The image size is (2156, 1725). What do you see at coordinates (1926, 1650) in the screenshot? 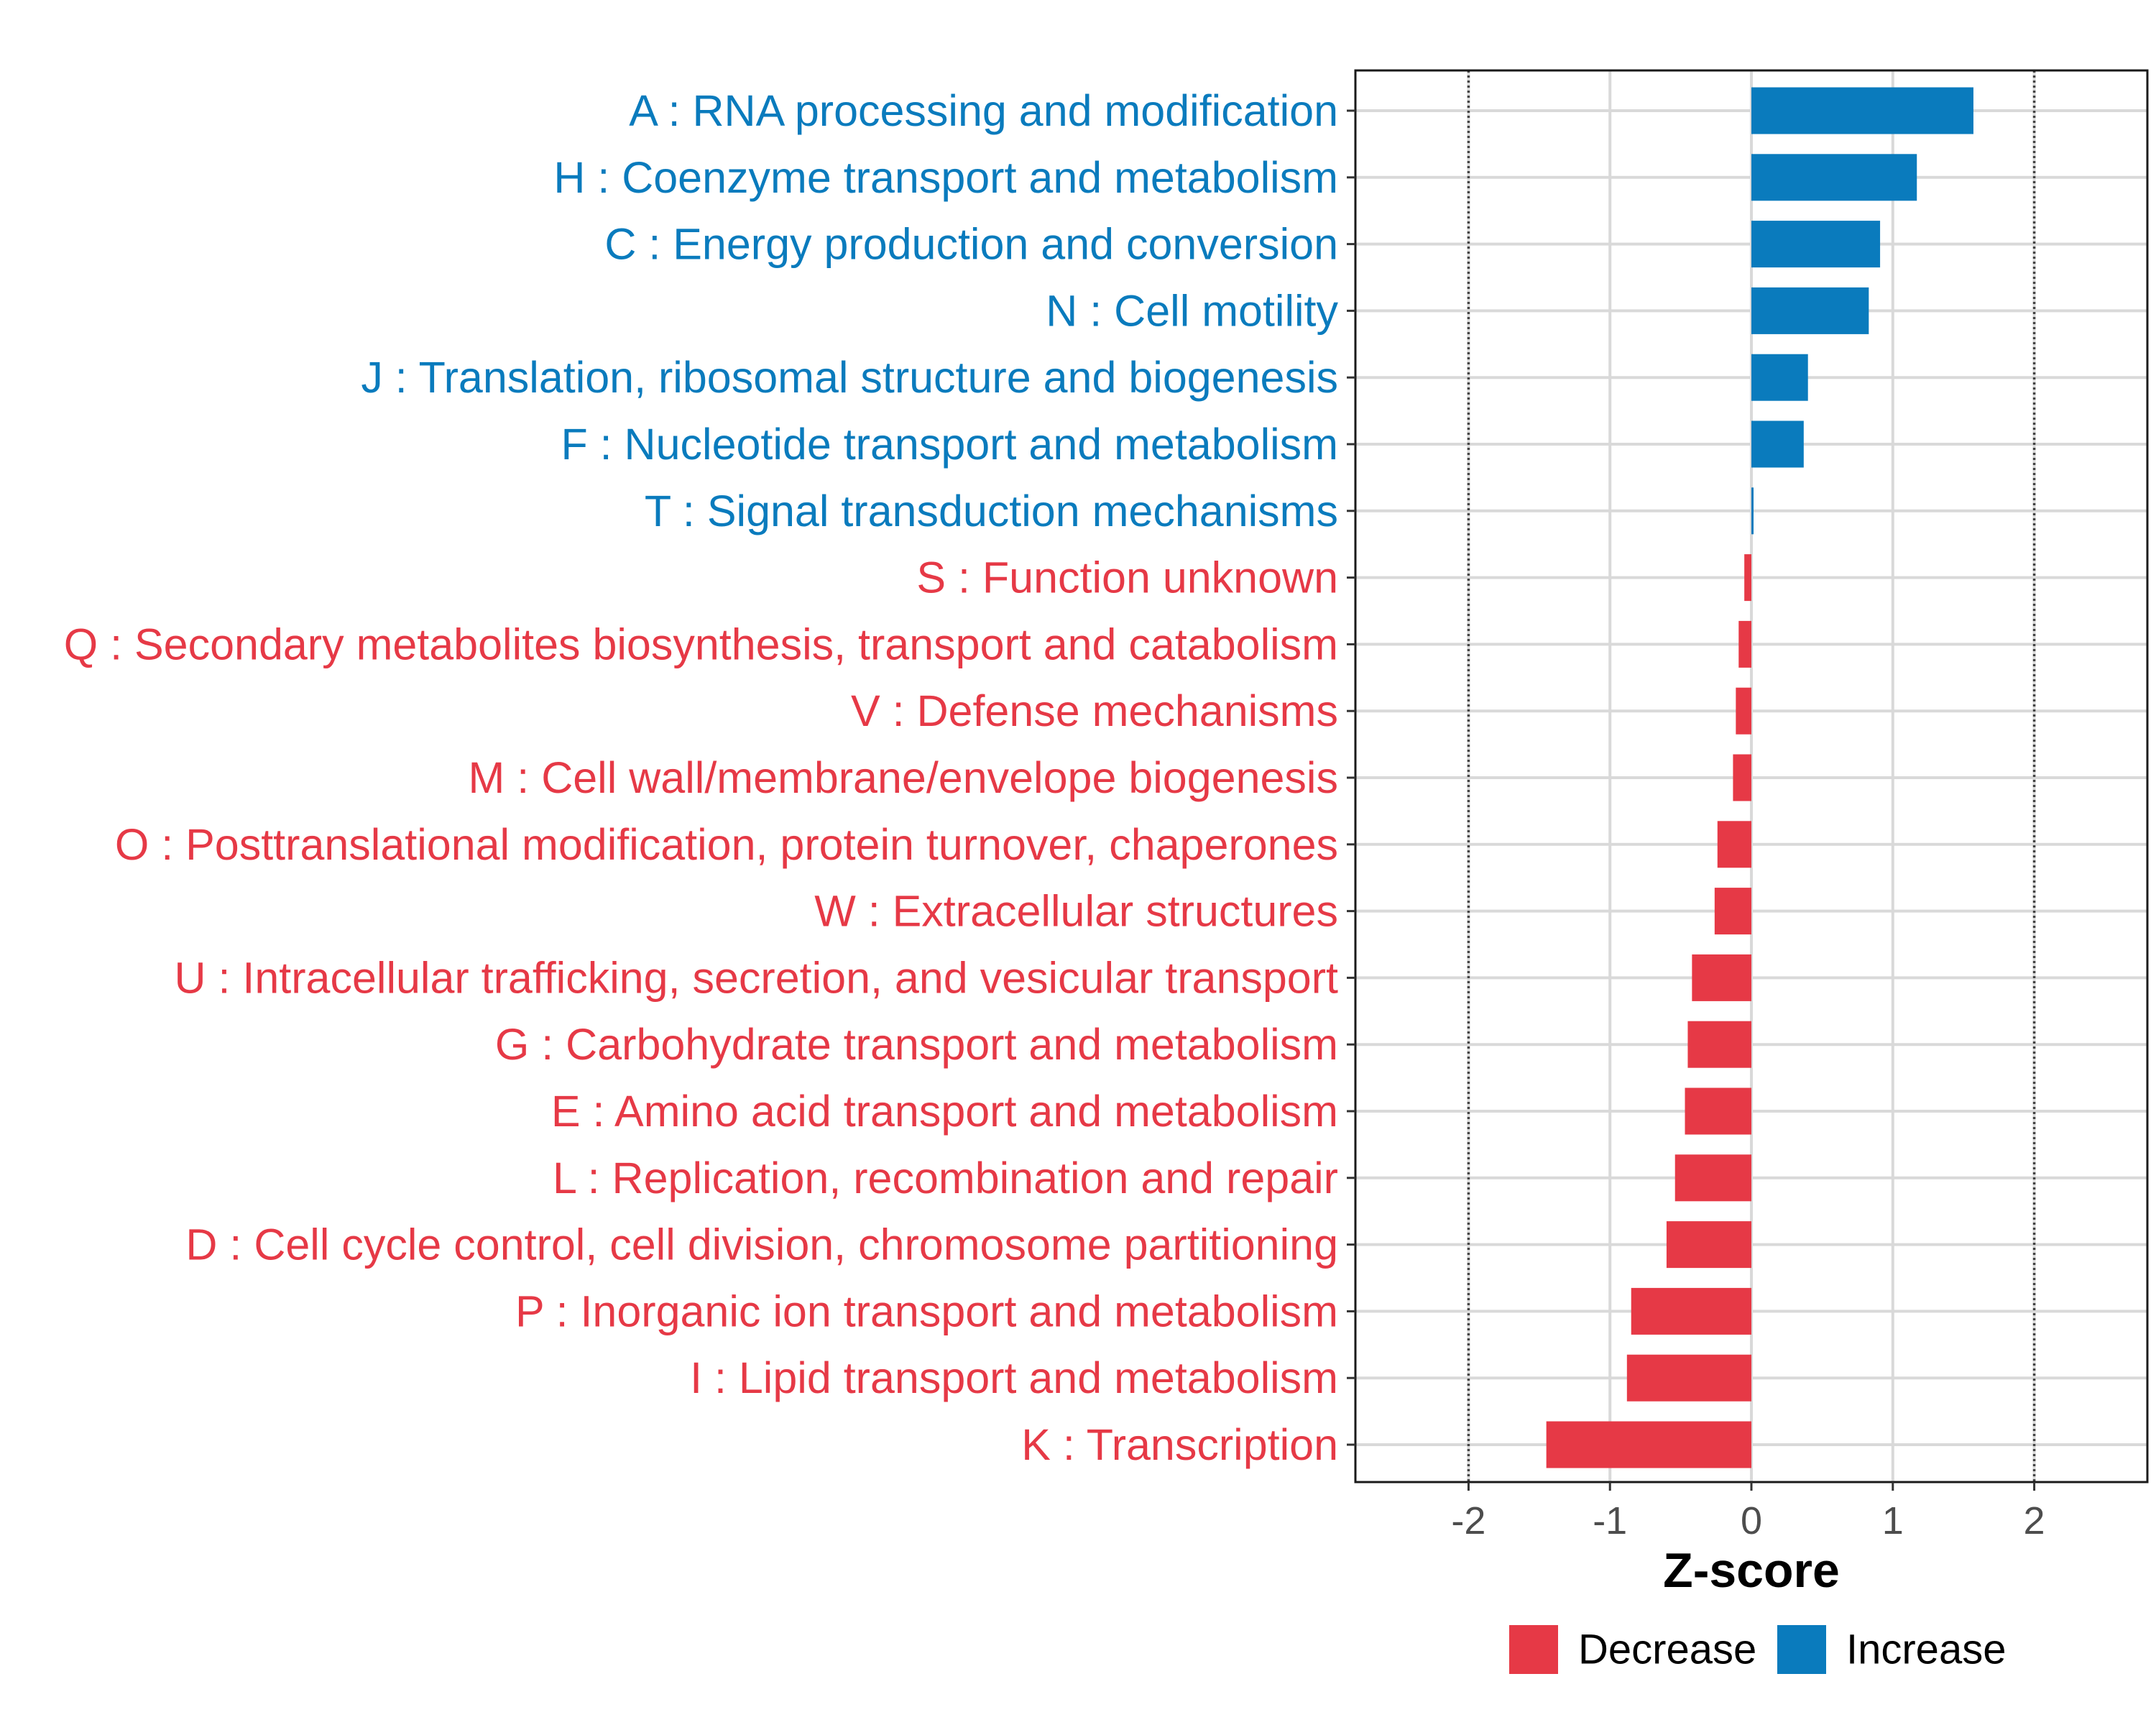
I see `legend-label: Increase` at bounding box center [1926, 1650].